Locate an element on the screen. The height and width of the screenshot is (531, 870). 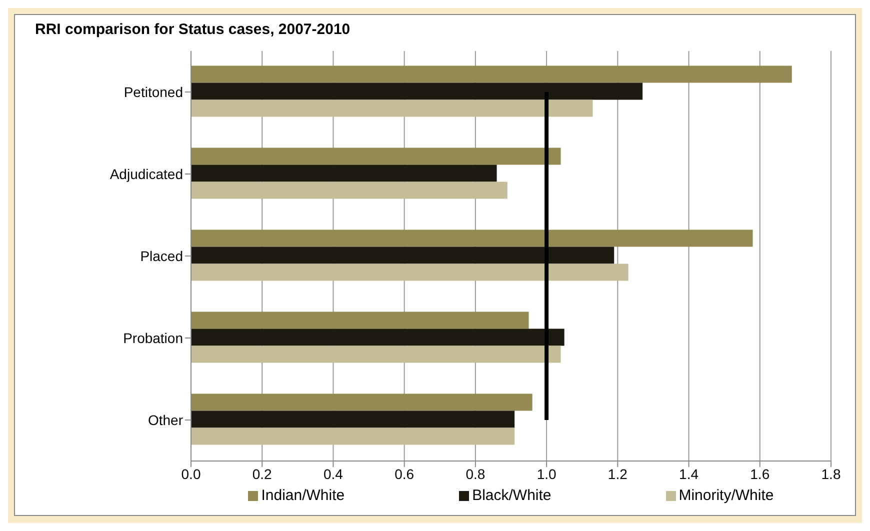
x-tick-label: 1.6 is located at coordinates (760, 474).